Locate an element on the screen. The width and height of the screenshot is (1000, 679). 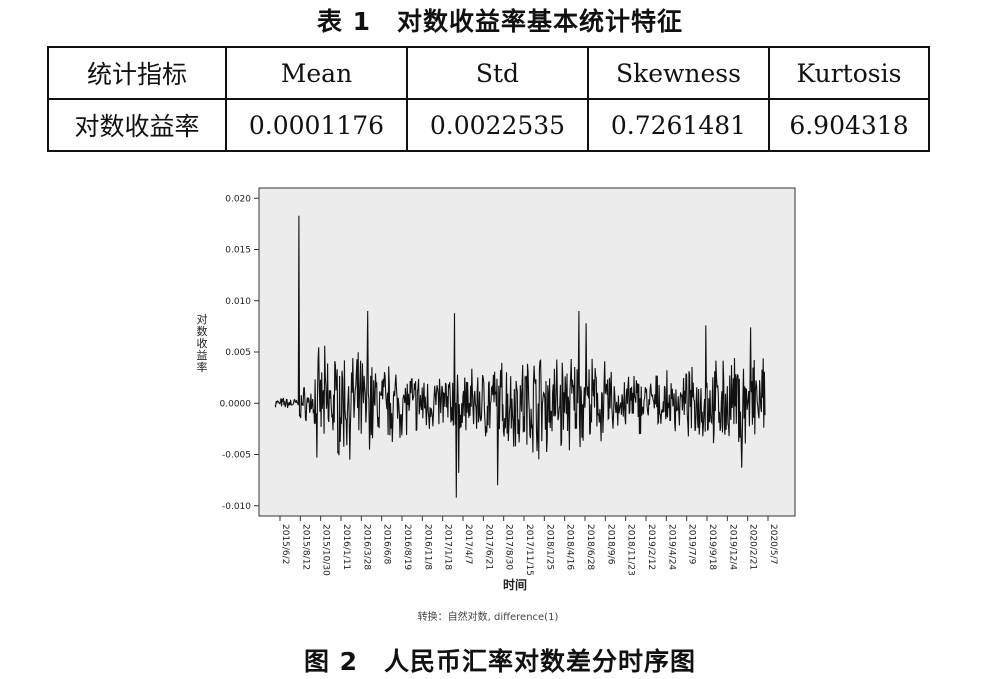
x-tick-label: 2017/1/18 is located at coordinates (448, 547).